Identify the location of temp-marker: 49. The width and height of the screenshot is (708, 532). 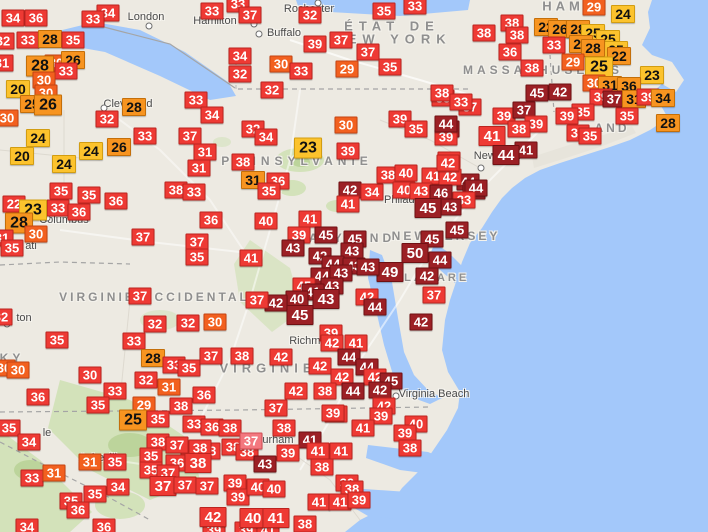
(390, 272).